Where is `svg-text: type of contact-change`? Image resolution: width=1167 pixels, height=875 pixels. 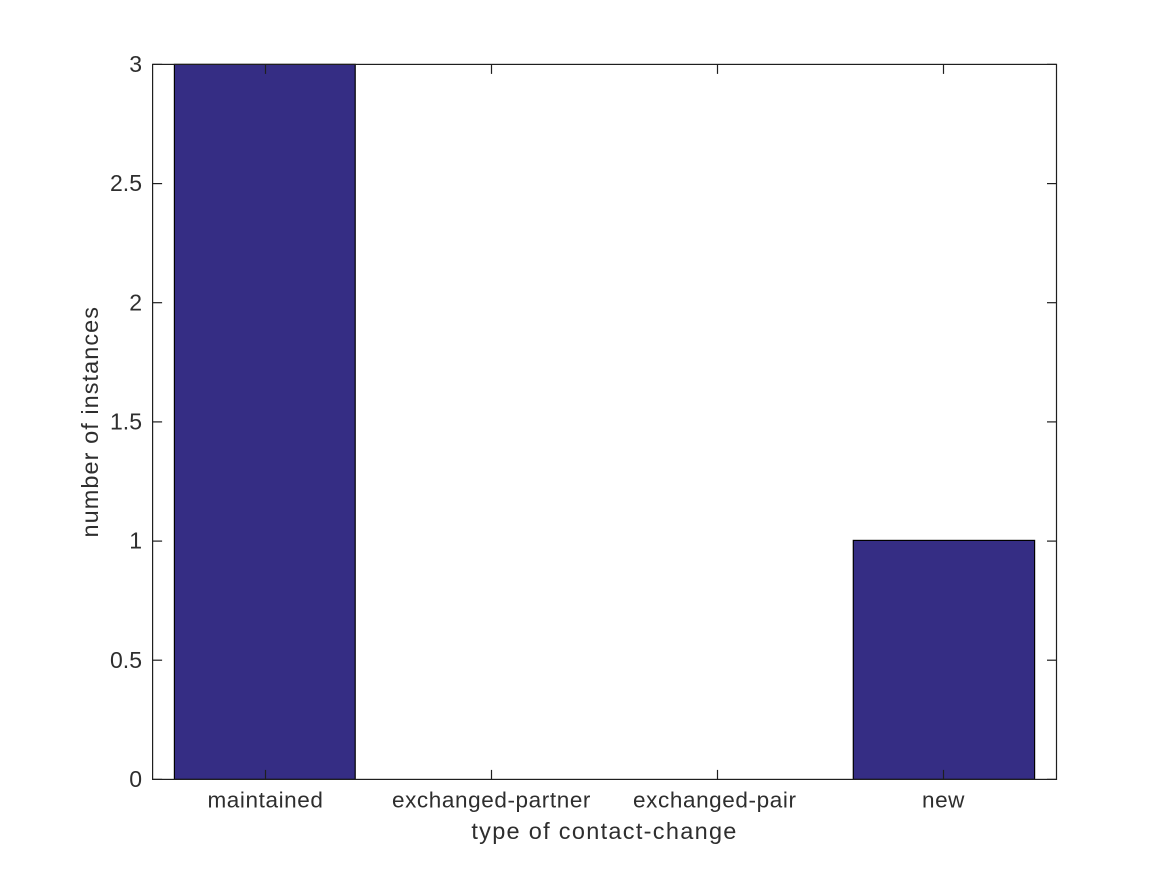 svg-text: type of contact-change is located at coordinates (604, 831).